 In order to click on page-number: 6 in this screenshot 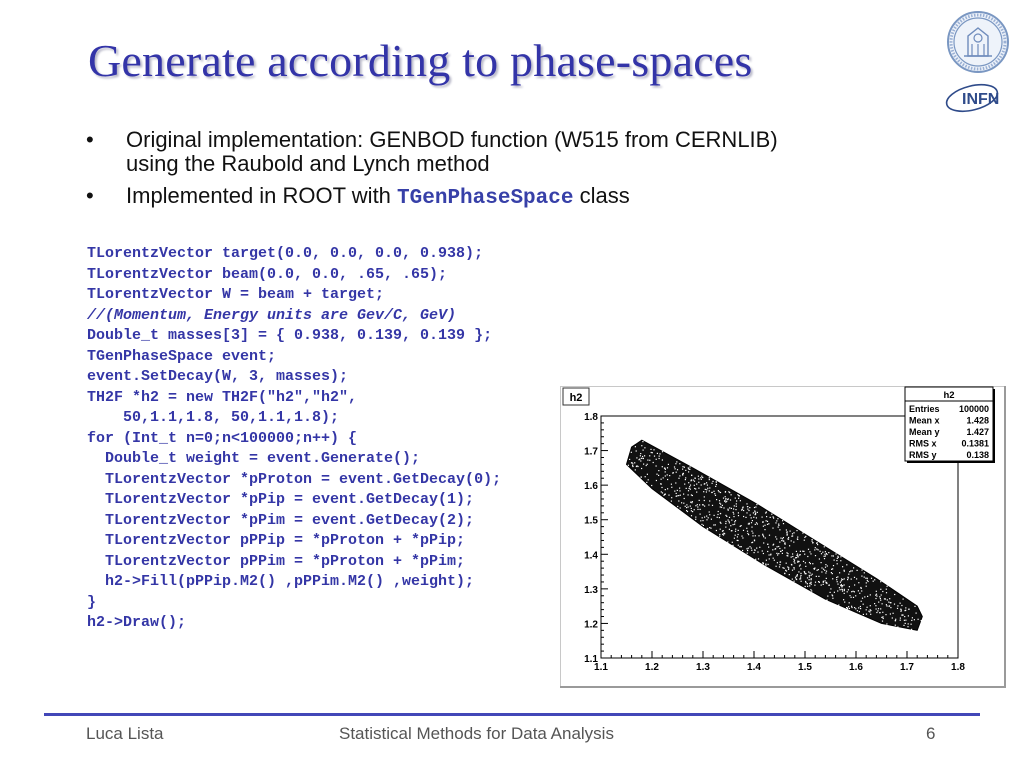, I will do `click(931, 733)`.